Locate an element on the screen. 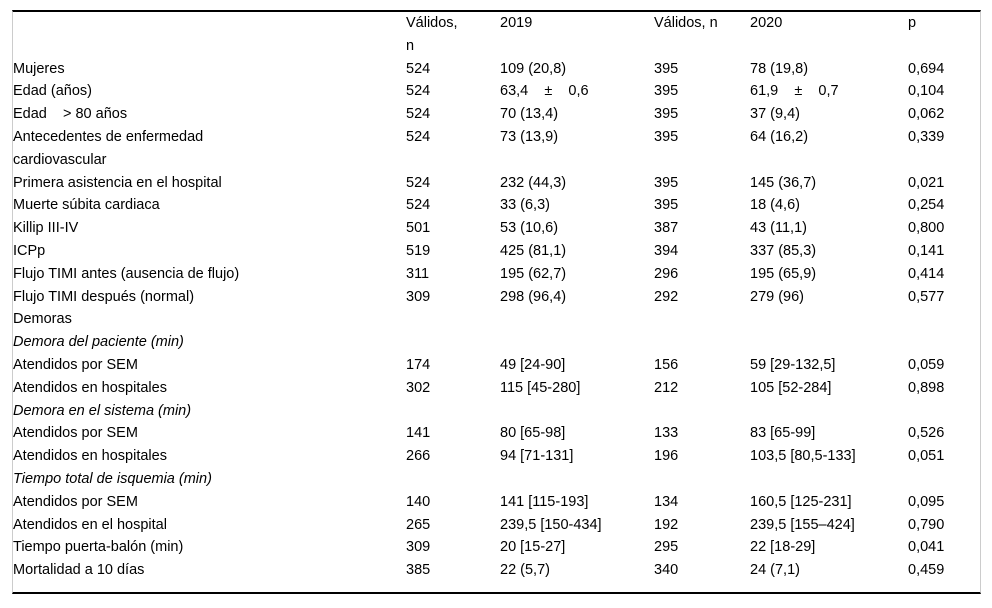  column-header-label is located at coordinates (209, 35).